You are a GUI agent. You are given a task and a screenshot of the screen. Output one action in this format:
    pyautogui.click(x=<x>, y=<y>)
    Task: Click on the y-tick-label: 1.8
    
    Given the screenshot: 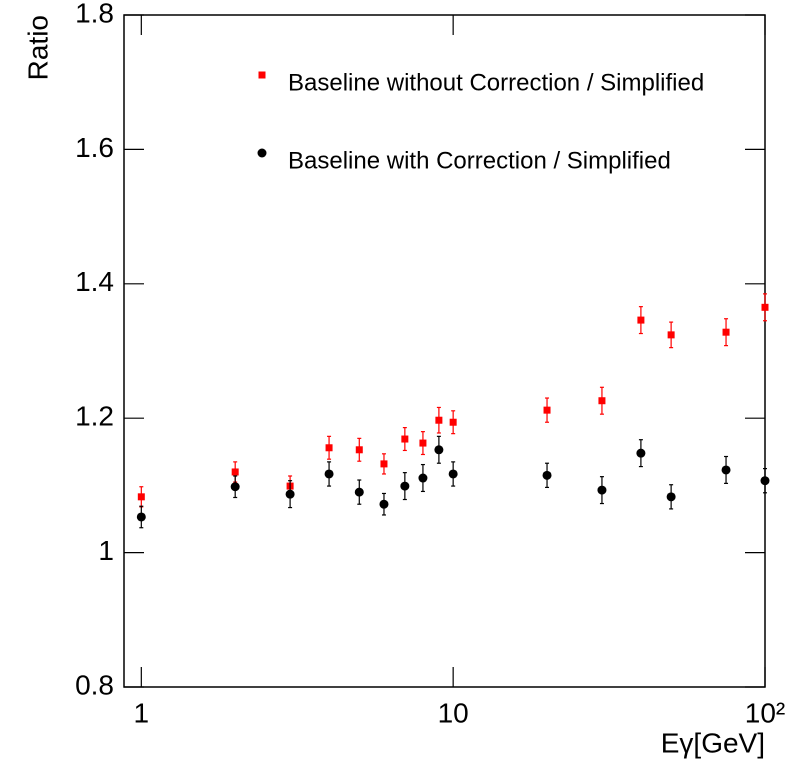 What is the action you would take?
    pyautogui.click(x=94, y=14)
    